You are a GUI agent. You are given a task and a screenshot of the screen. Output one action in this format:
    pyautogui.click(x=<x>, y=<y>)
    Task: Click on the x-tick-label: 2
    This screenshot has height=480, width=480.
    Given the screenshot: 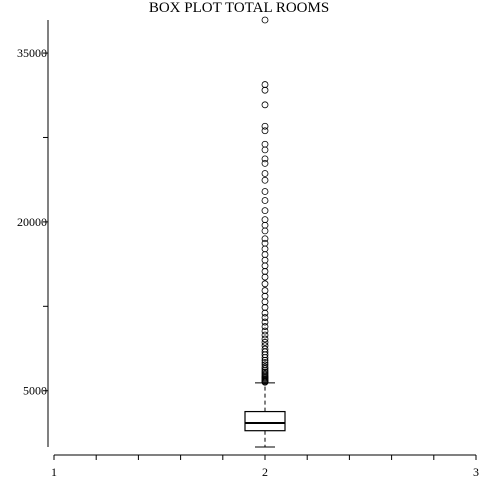 What is the action you would take?
    pyautogui.click(x=265, y=472)
    